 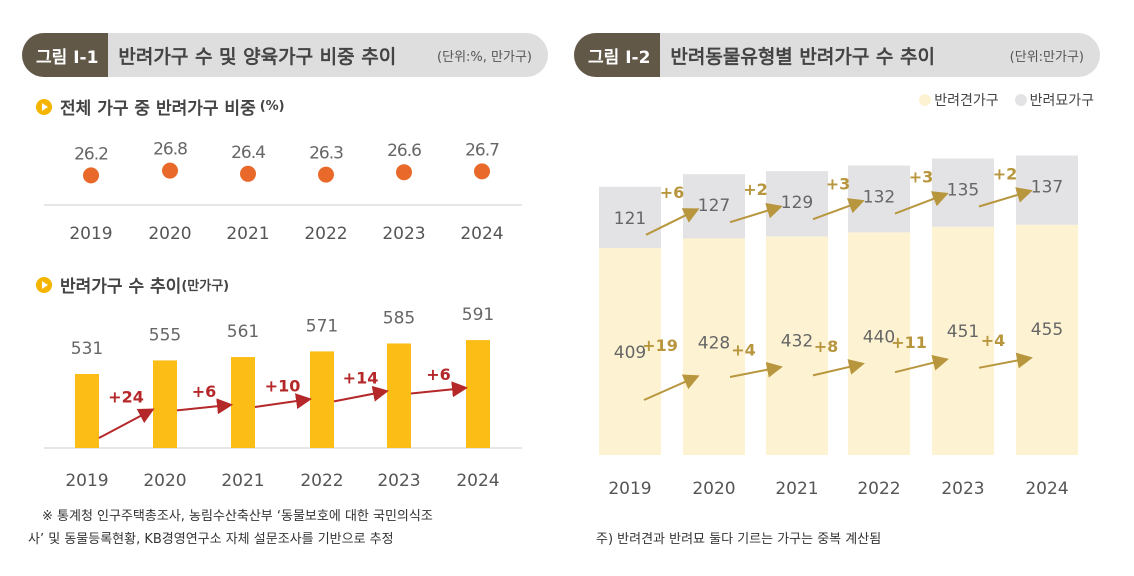 I want to click on change-label-dog: +19, so click(x=660, y=345).